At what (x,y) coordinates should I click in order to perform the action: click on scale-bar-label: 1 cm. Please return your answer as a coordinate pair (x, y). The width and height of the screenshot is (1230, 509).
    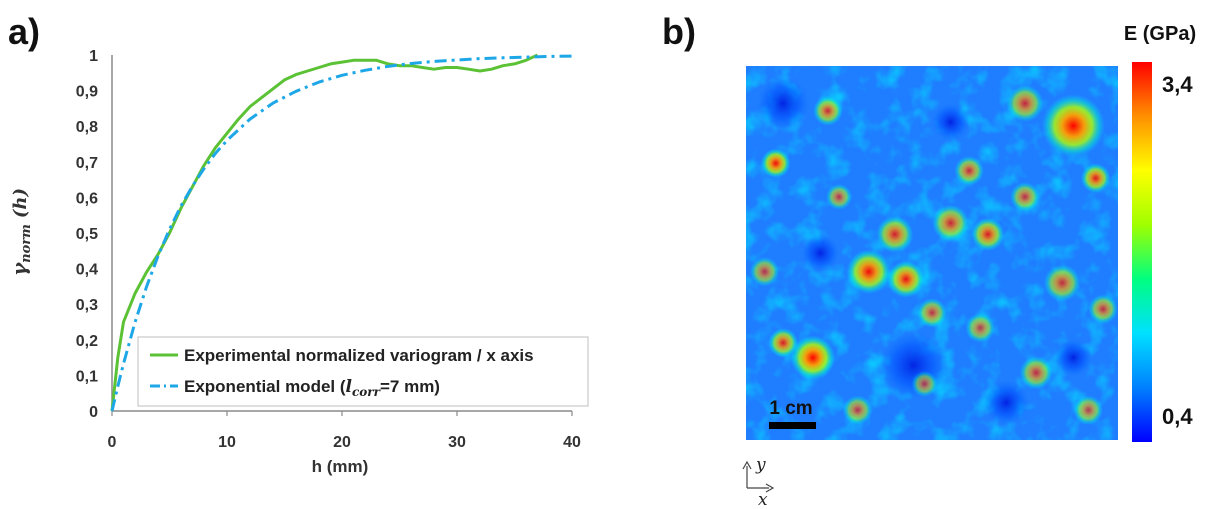
    Looking at the image, I should click on (790, 408).